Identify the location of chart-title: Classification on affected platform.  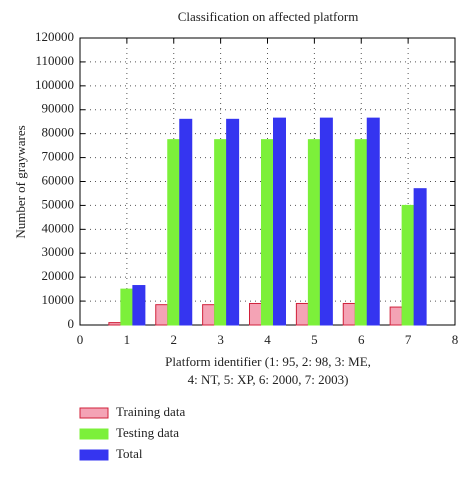
(268, 16).